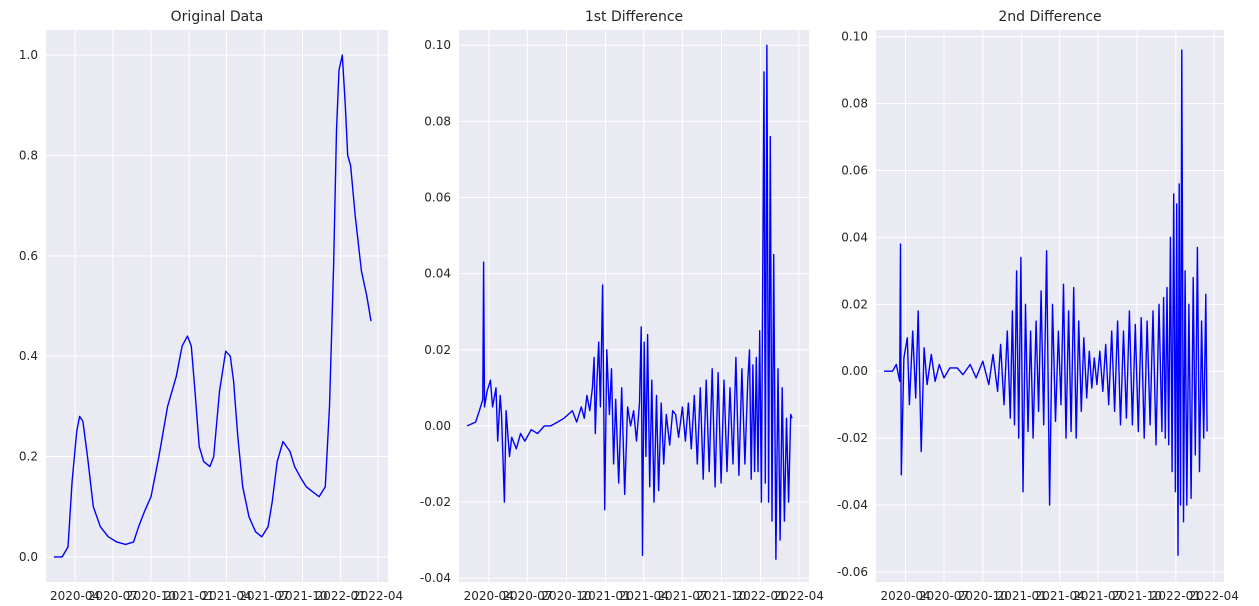 This screenshot has height=606, width=1259. I want to click on y-tick-label: -0.06, so click(852, 572).